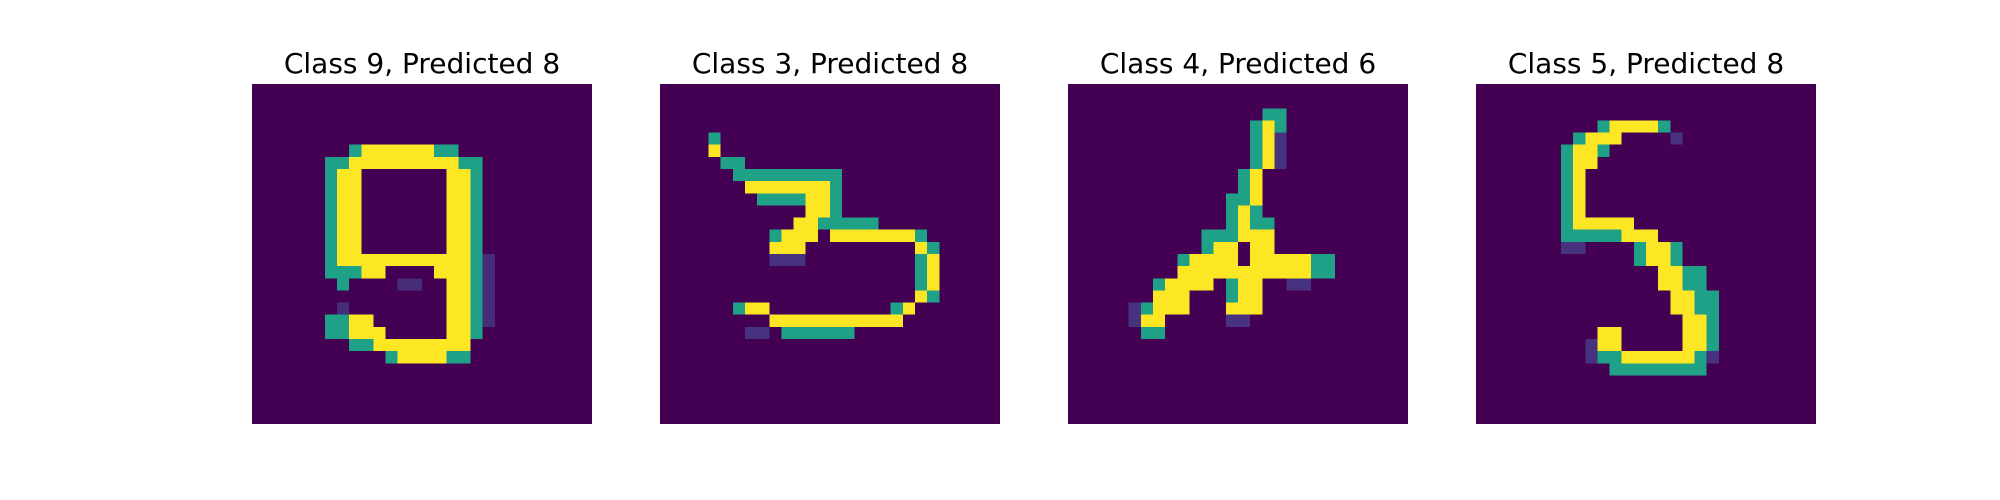  Describe the element at coordinates (1238, 63) in the screenshot. I see `panel-title: Class 4, Predicted 6` at that location.